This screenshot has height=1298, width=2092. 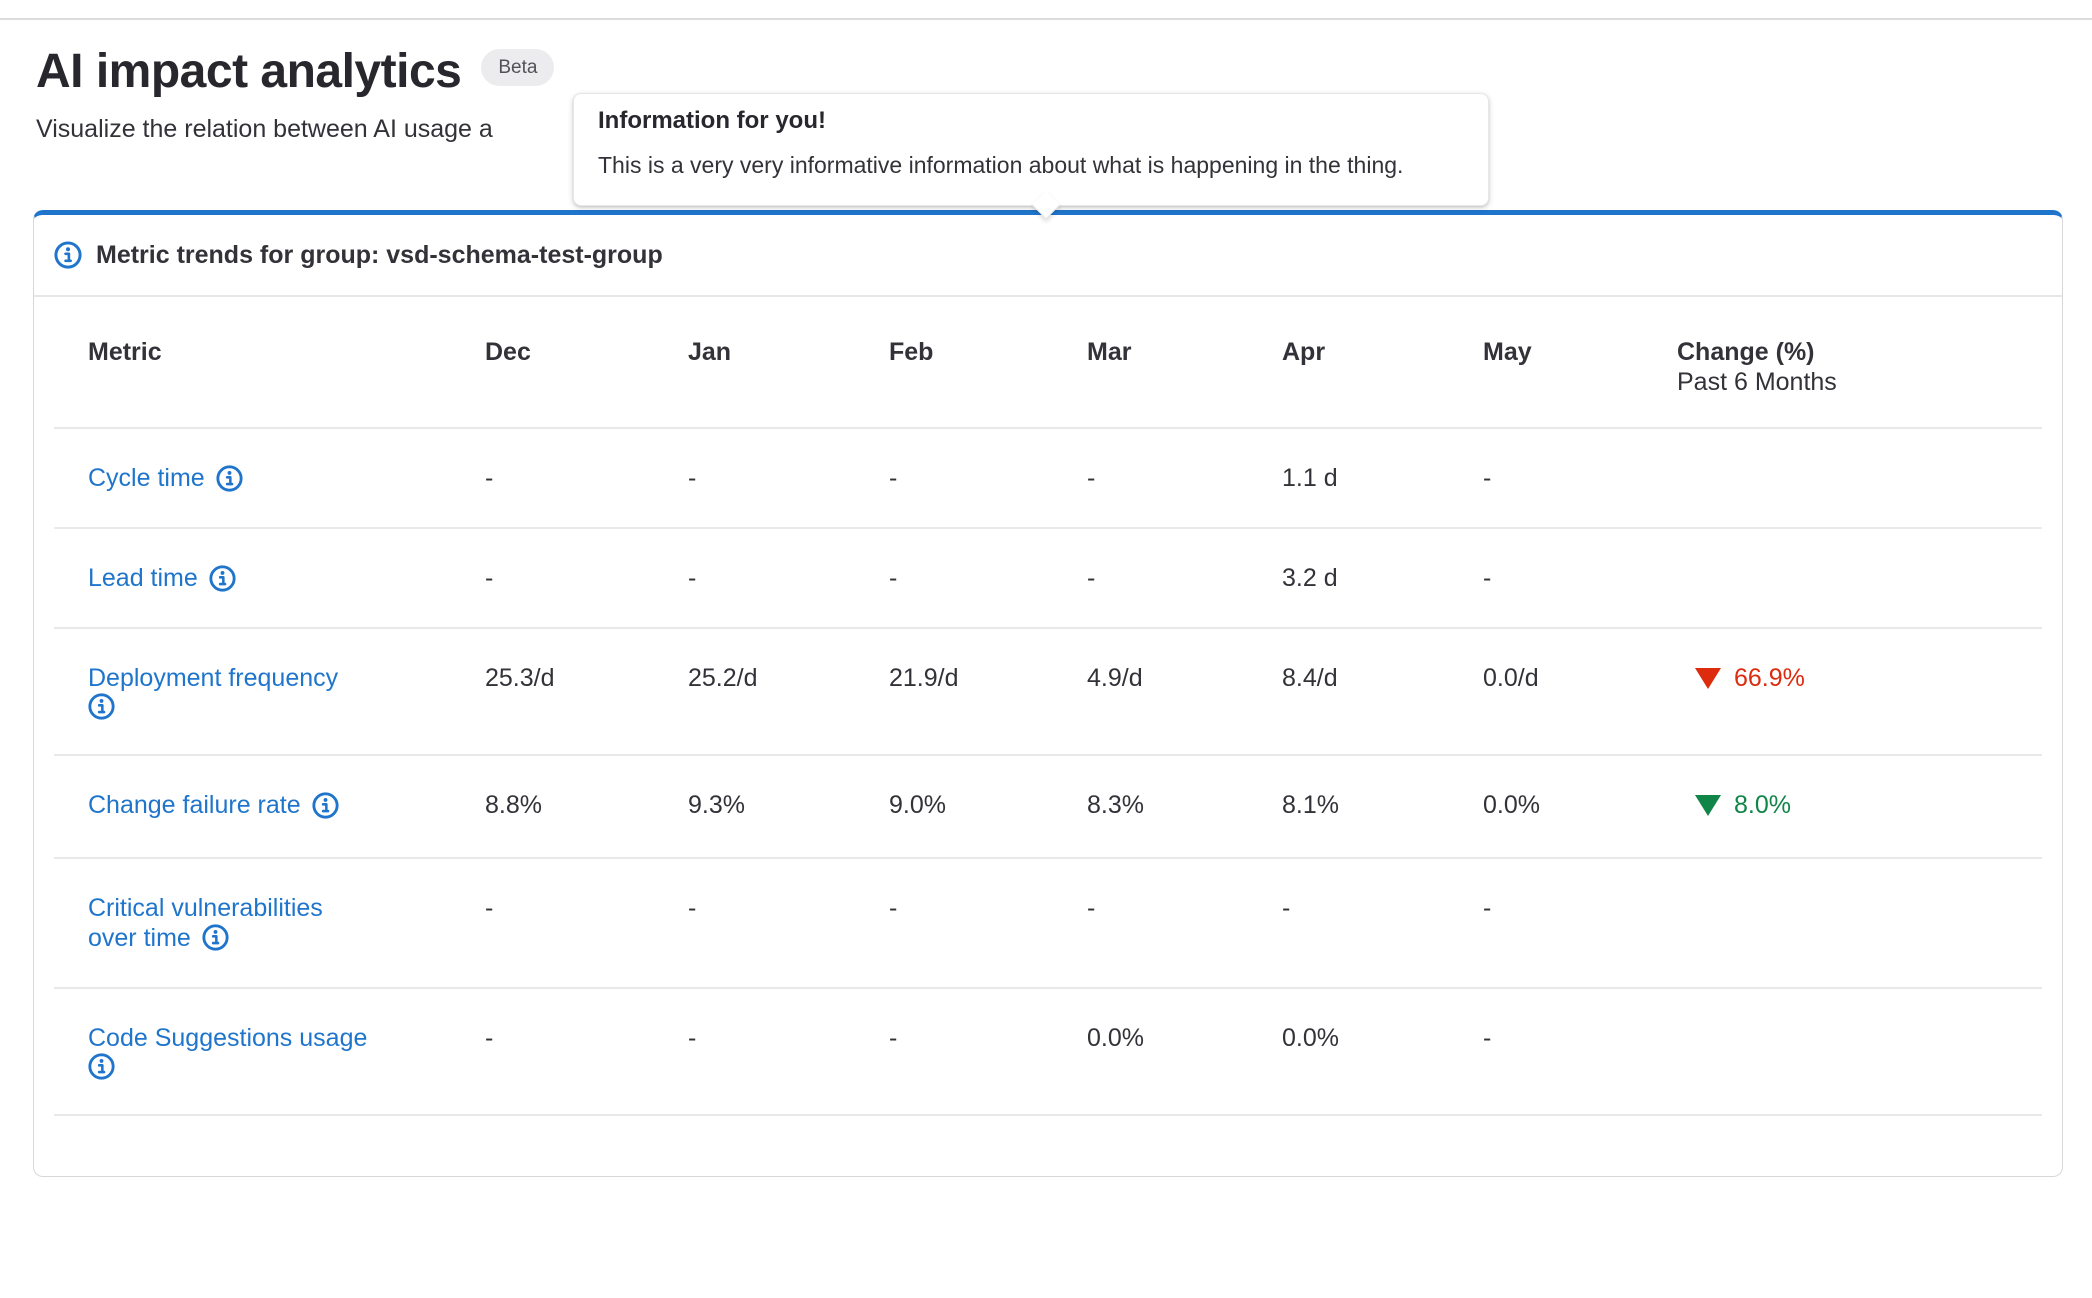 I want to click on change-cell: 66.9%, so click(x=1859, y=679).